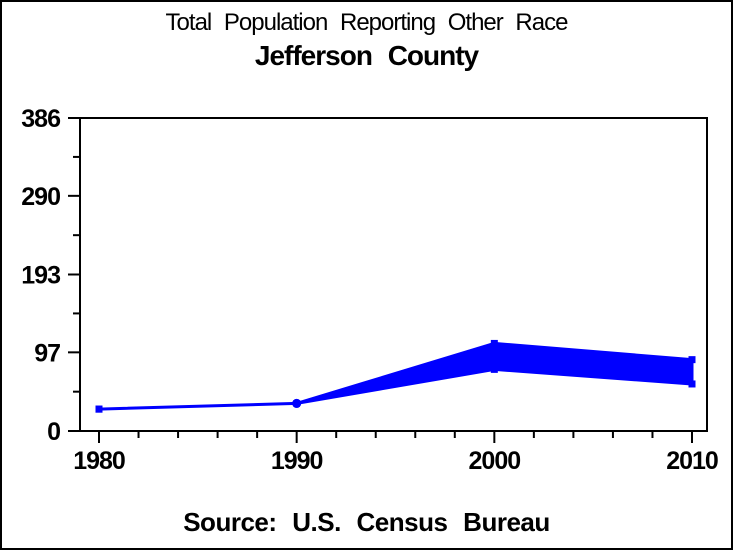 This screenshot has width=733, height=550. Describe the element at coordinates (692, 461) in the screenshot. I see `x-axis-tick-label: 2010` at that location.